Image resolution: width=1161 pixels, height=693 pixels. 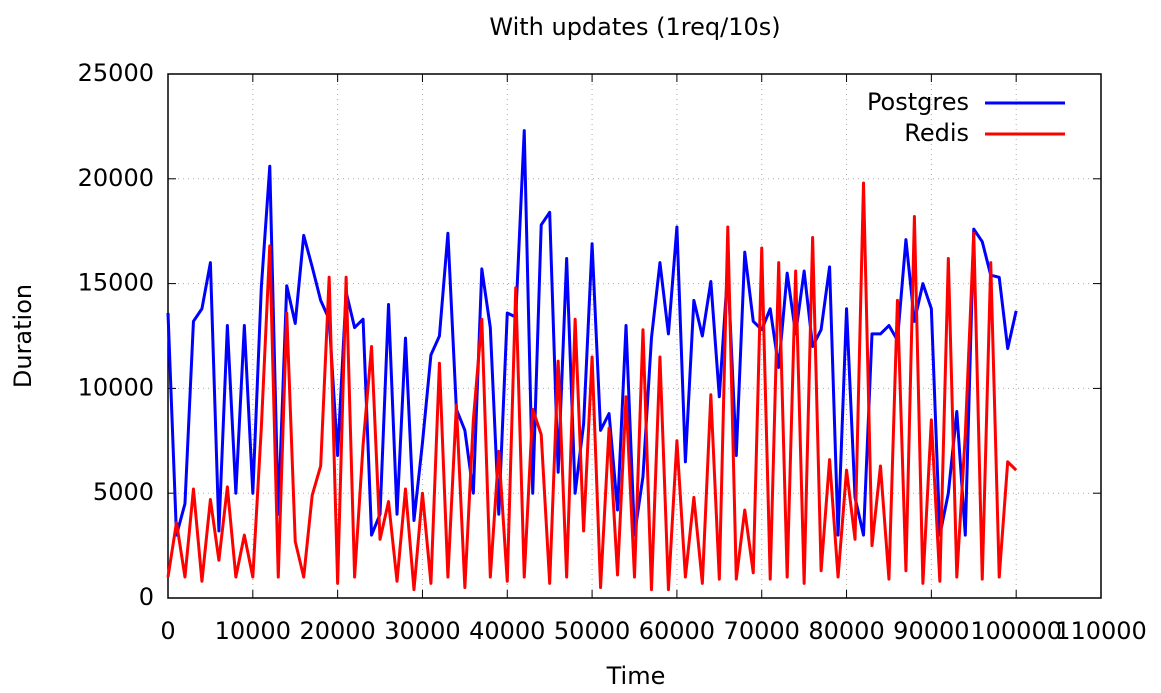 I want to click on x-tick-label: 70000, so click(x=762, y=631).